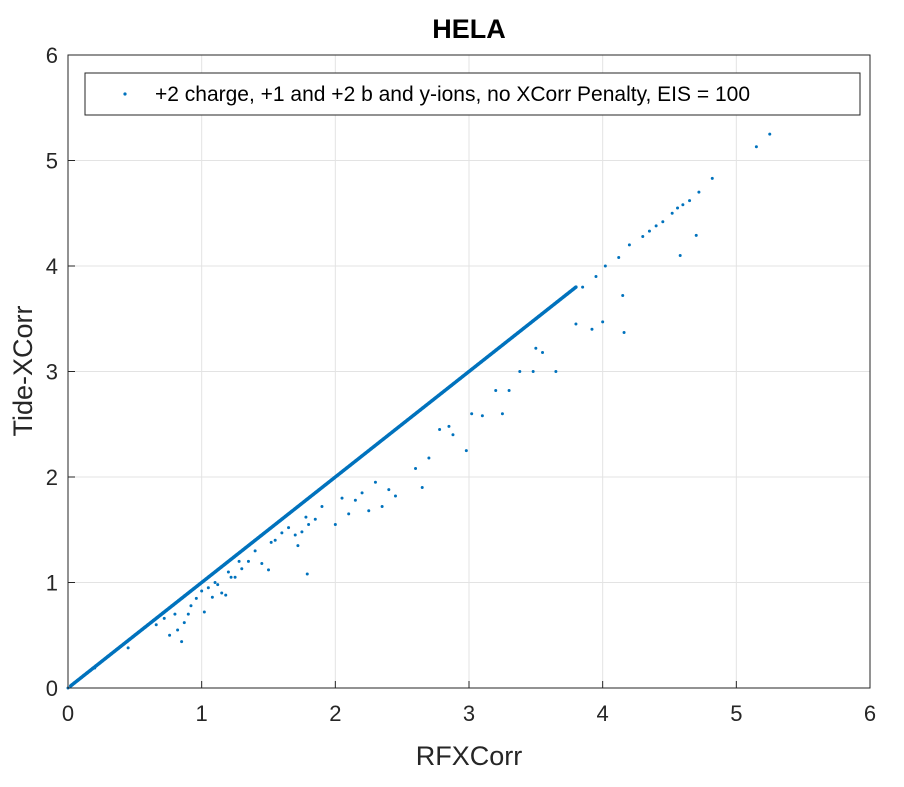 Image resolution: width=904 pixels, height=787 pixels. I want to click on y-tick-label: 5, so click(52, 161).